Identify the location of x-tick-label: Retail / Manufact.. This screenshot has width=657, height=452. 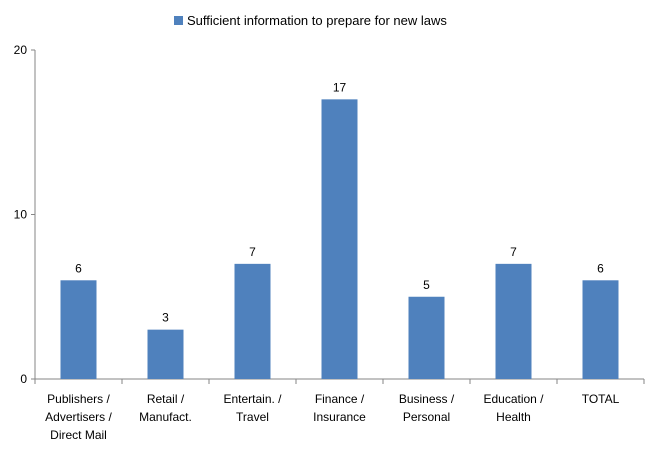
(165, 408).